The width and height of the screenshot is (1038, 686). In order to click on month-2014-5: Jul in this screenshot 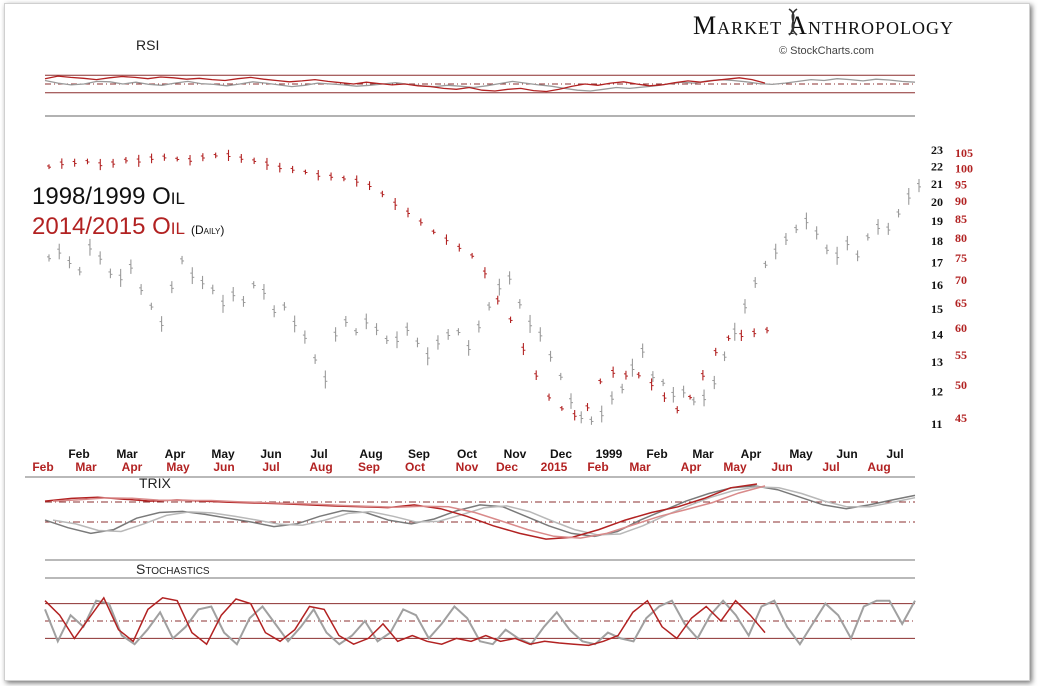, I will do `click(270, 467)`.